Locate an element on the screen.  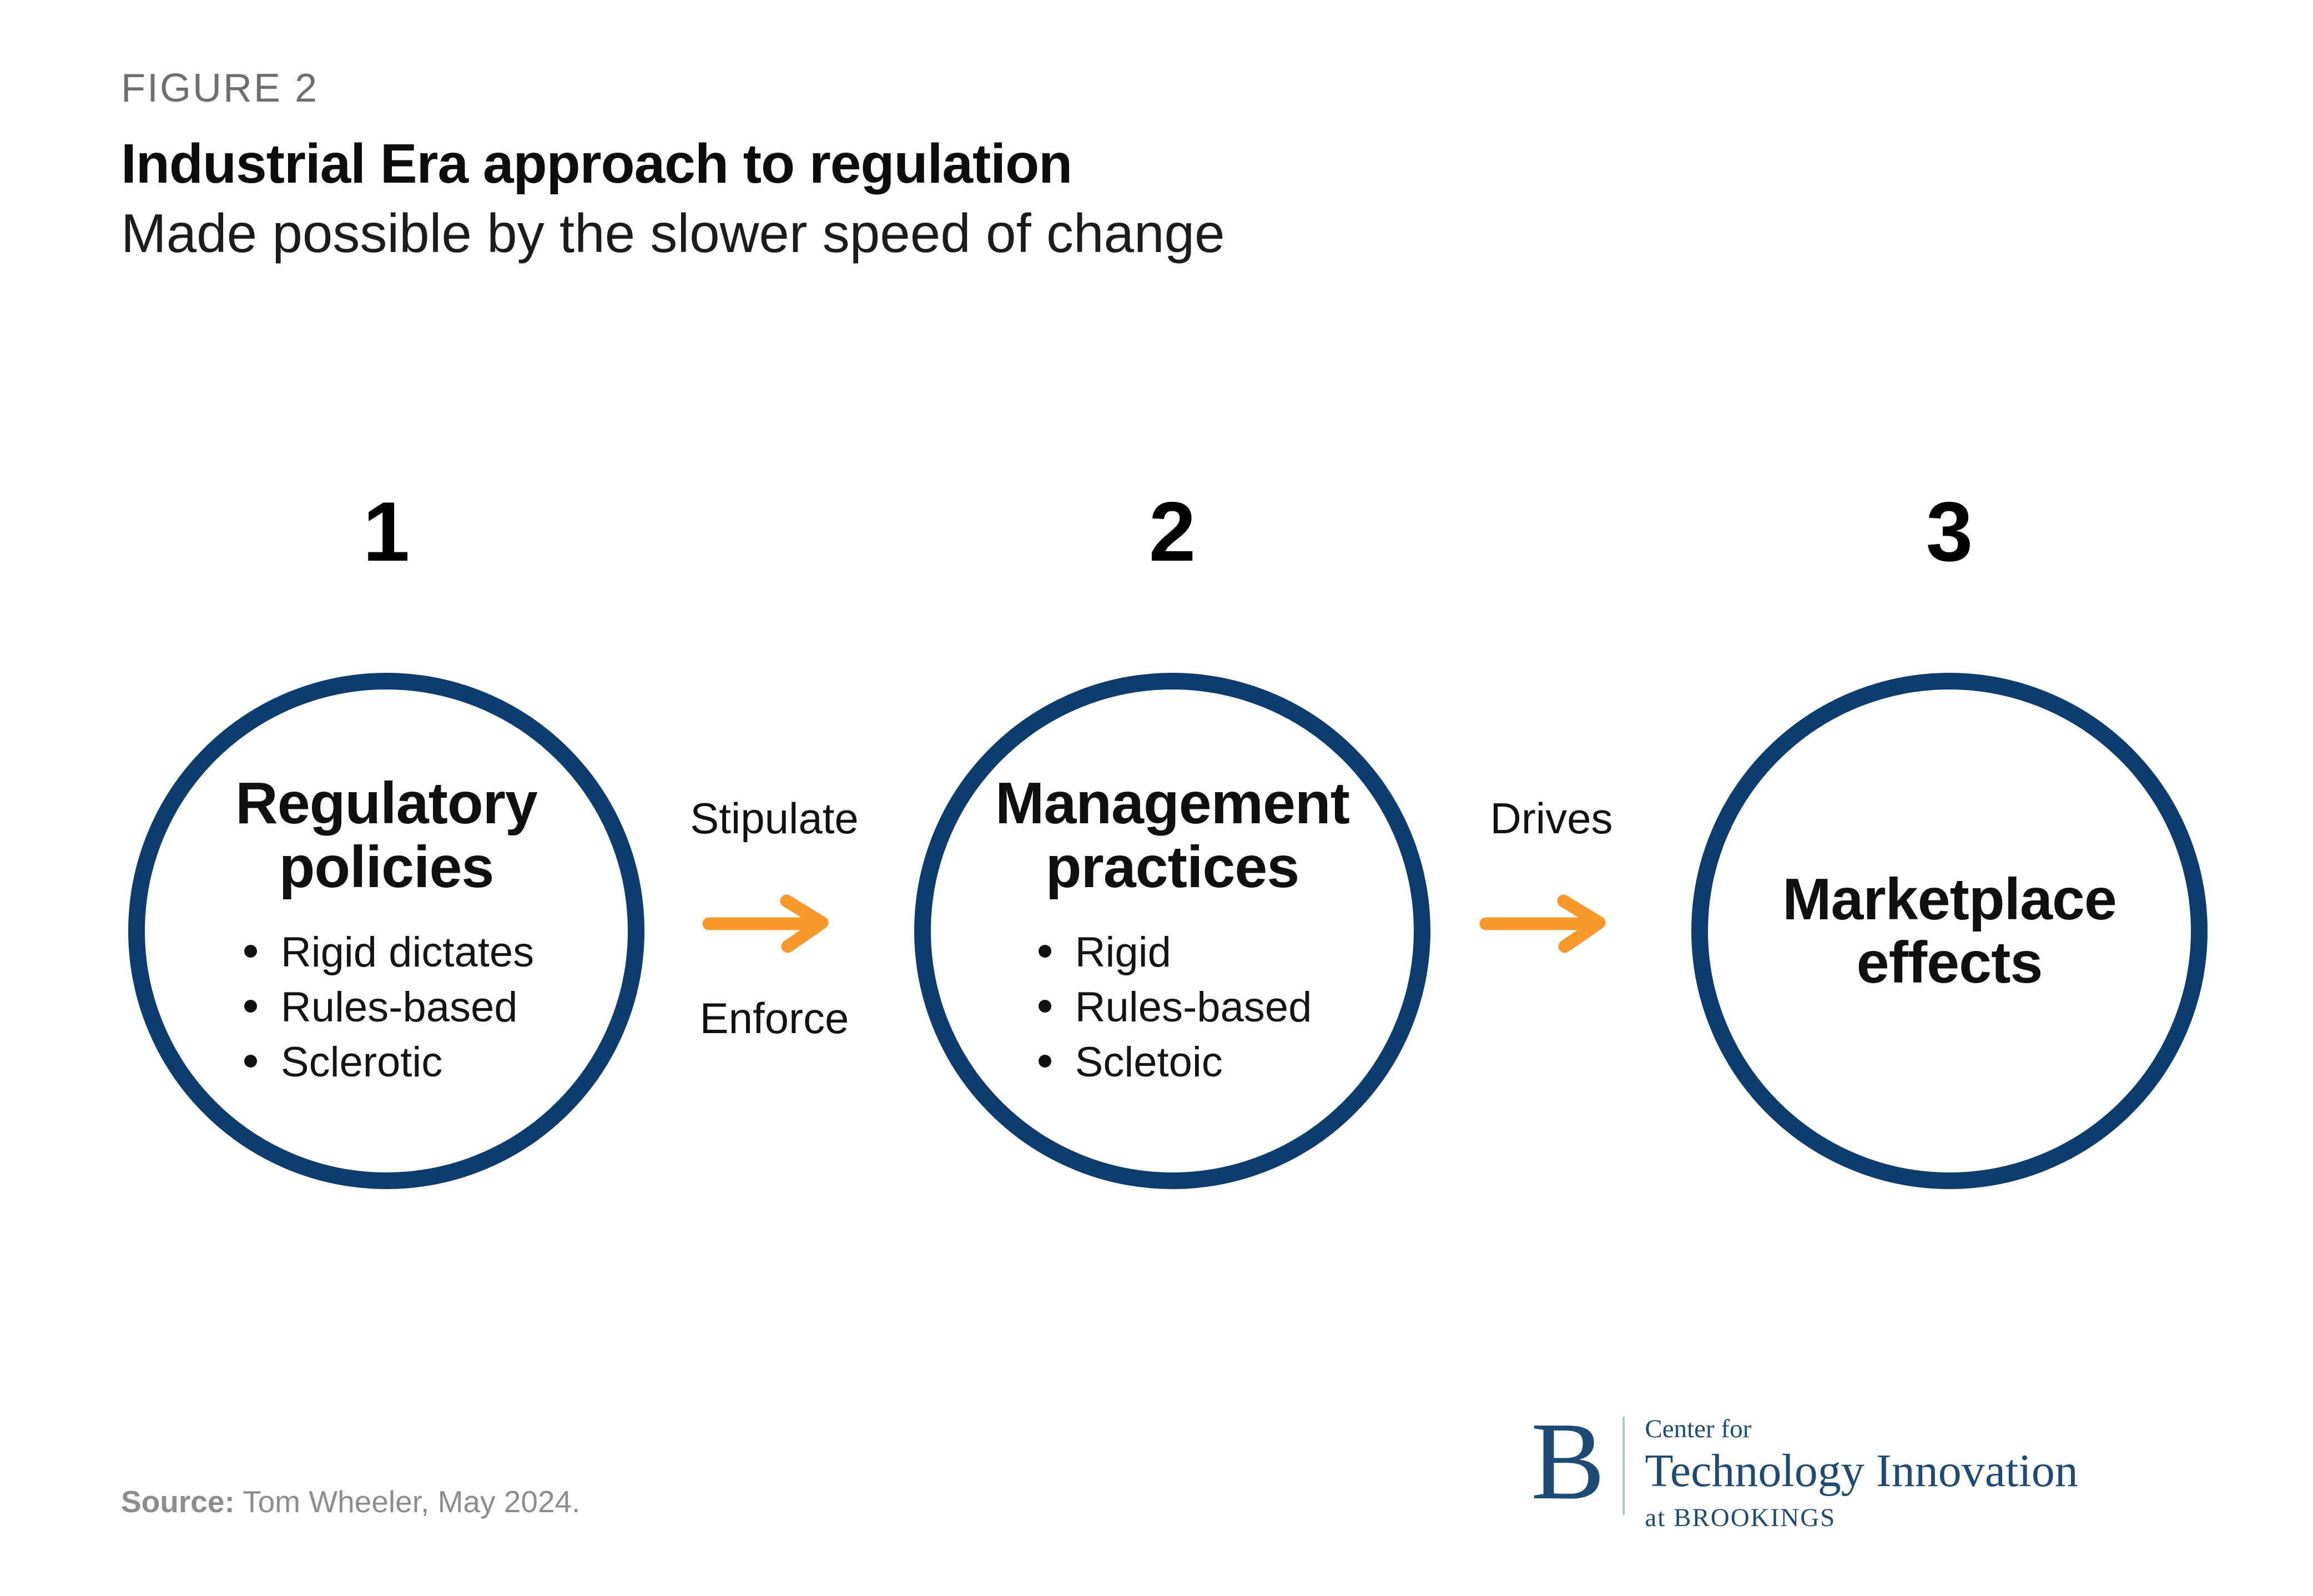
logo-at-brookings: at BROOKINGS is located at coordinates (1741, 1518).